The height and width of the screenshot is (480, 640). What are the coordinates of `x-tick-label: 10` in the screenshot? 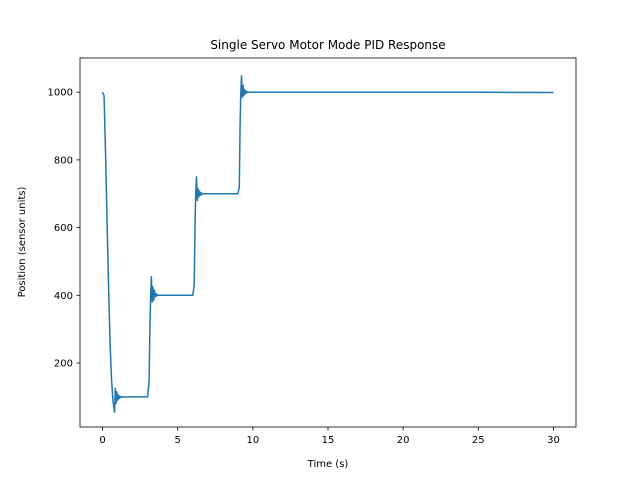 It's located at (252, 440).